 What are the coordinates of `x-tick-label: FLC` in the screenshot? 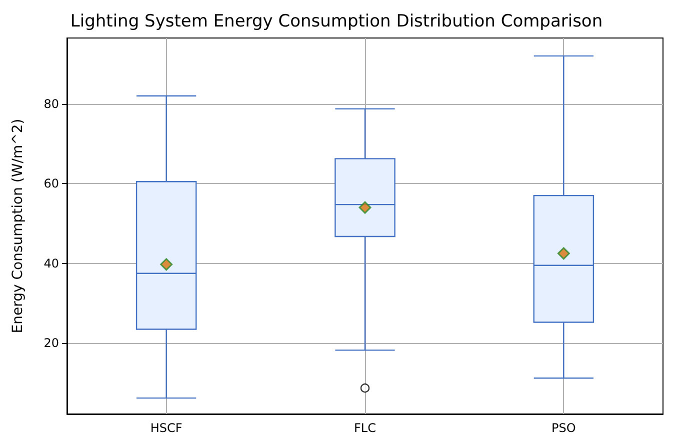 It's located at (365, 428).